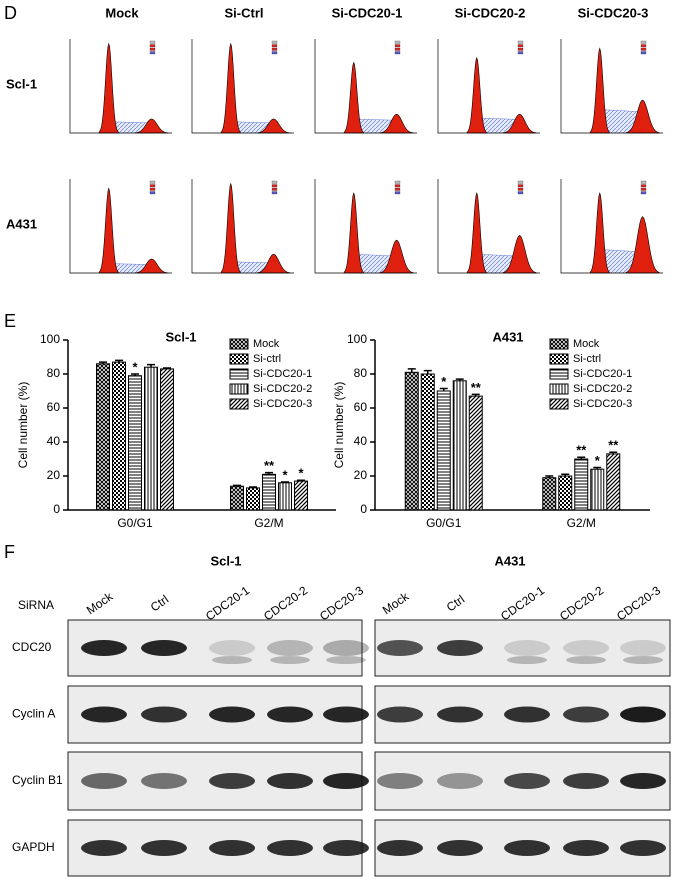 Image resolution: width=677 pixels, height=887 pixels. I want to click on row-label: A431, so click(21, 223).